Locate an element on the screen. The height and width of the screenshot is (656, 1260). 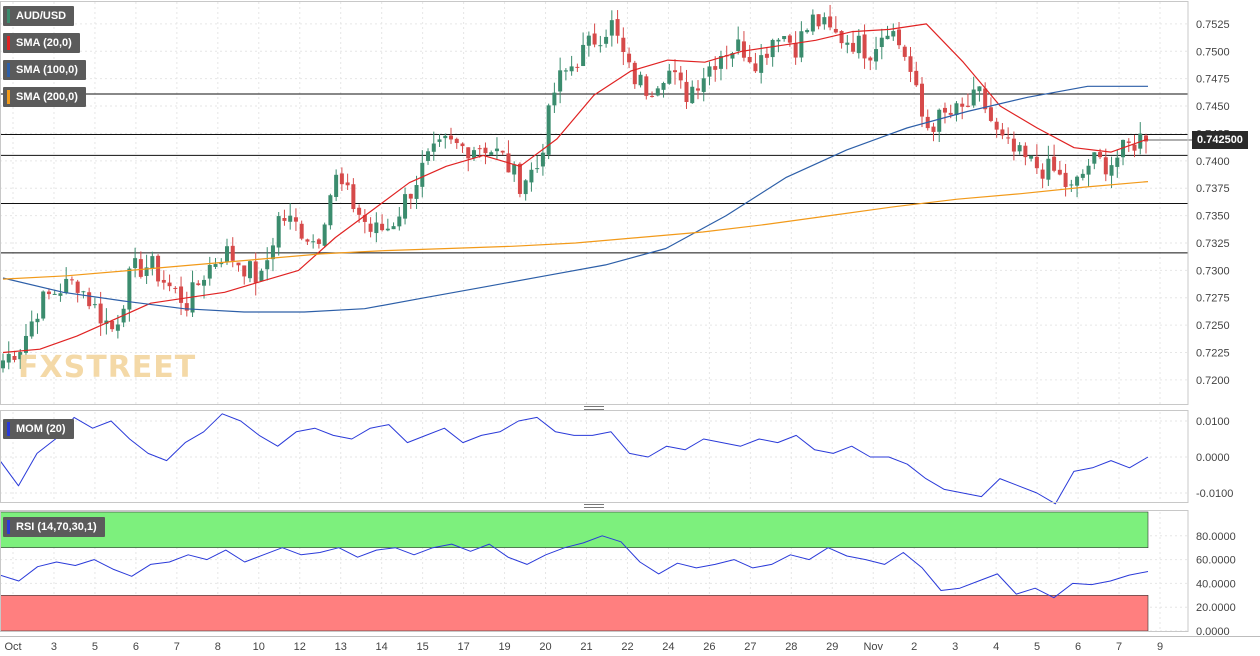
legend-rsi-label: RSI (14,70,30,1) is located at coordinates (56, 527).